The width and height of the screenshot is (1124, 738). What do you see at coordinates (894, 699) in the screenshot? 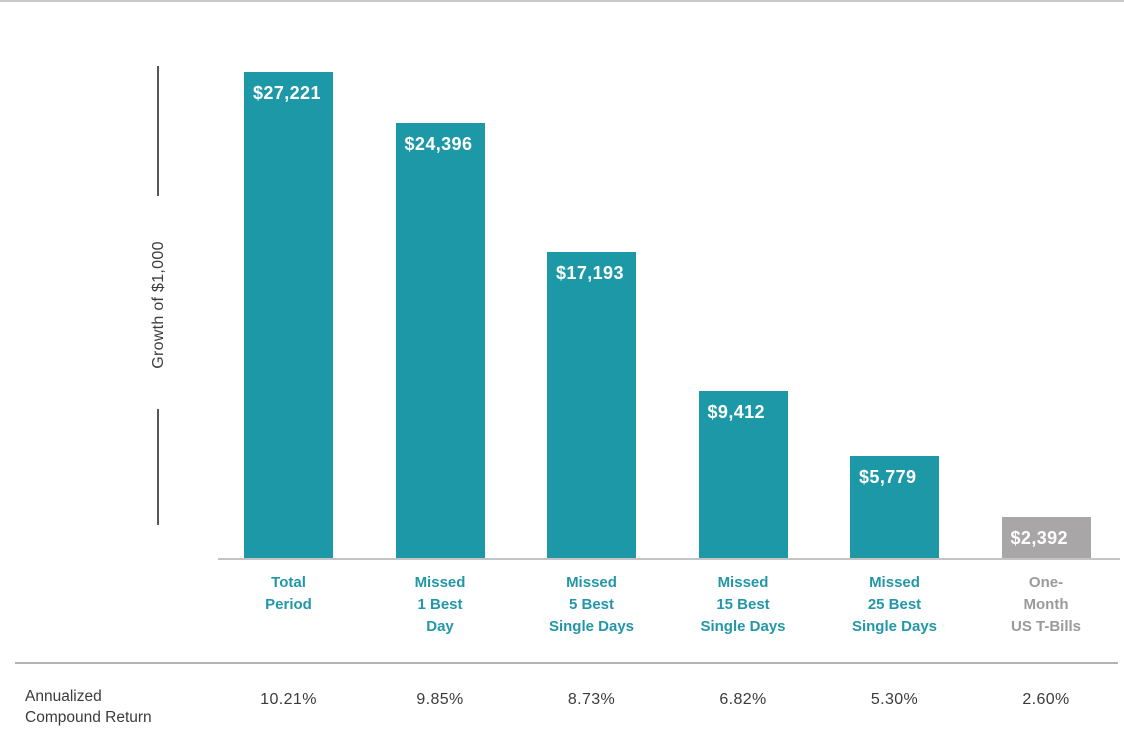
I see `annualized-return-value-5: 5.30%` at bounding box center [894, 699].